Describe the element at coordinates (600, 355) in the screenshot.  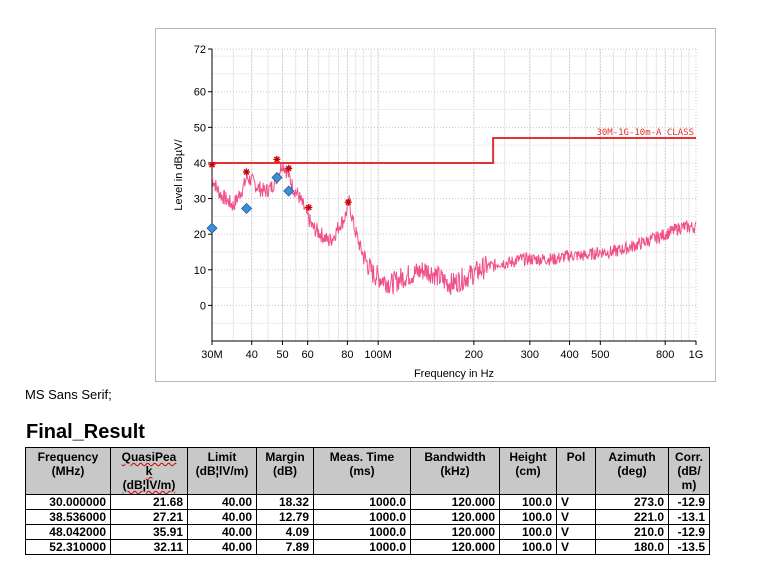
I see `x-tick-label: 500` at that location.